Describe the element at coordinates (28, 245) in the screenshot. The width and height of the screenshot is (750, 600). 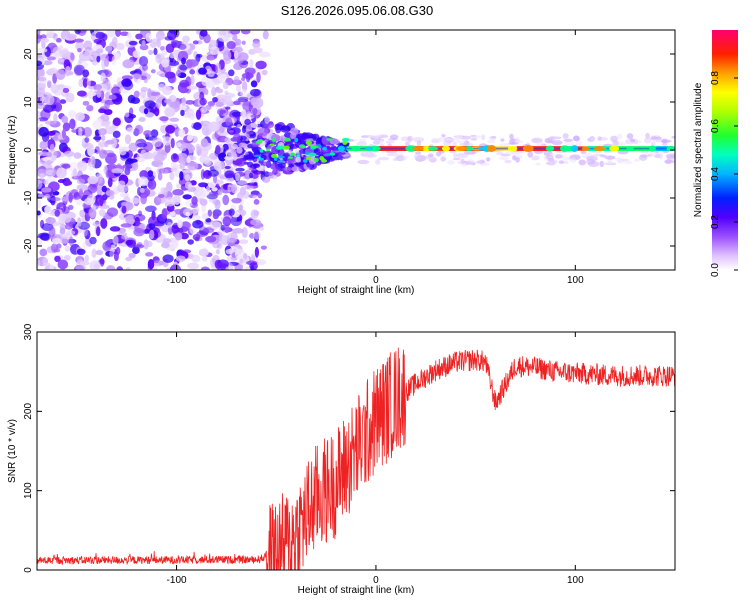
I see `y-tick-label: -20` at that location.